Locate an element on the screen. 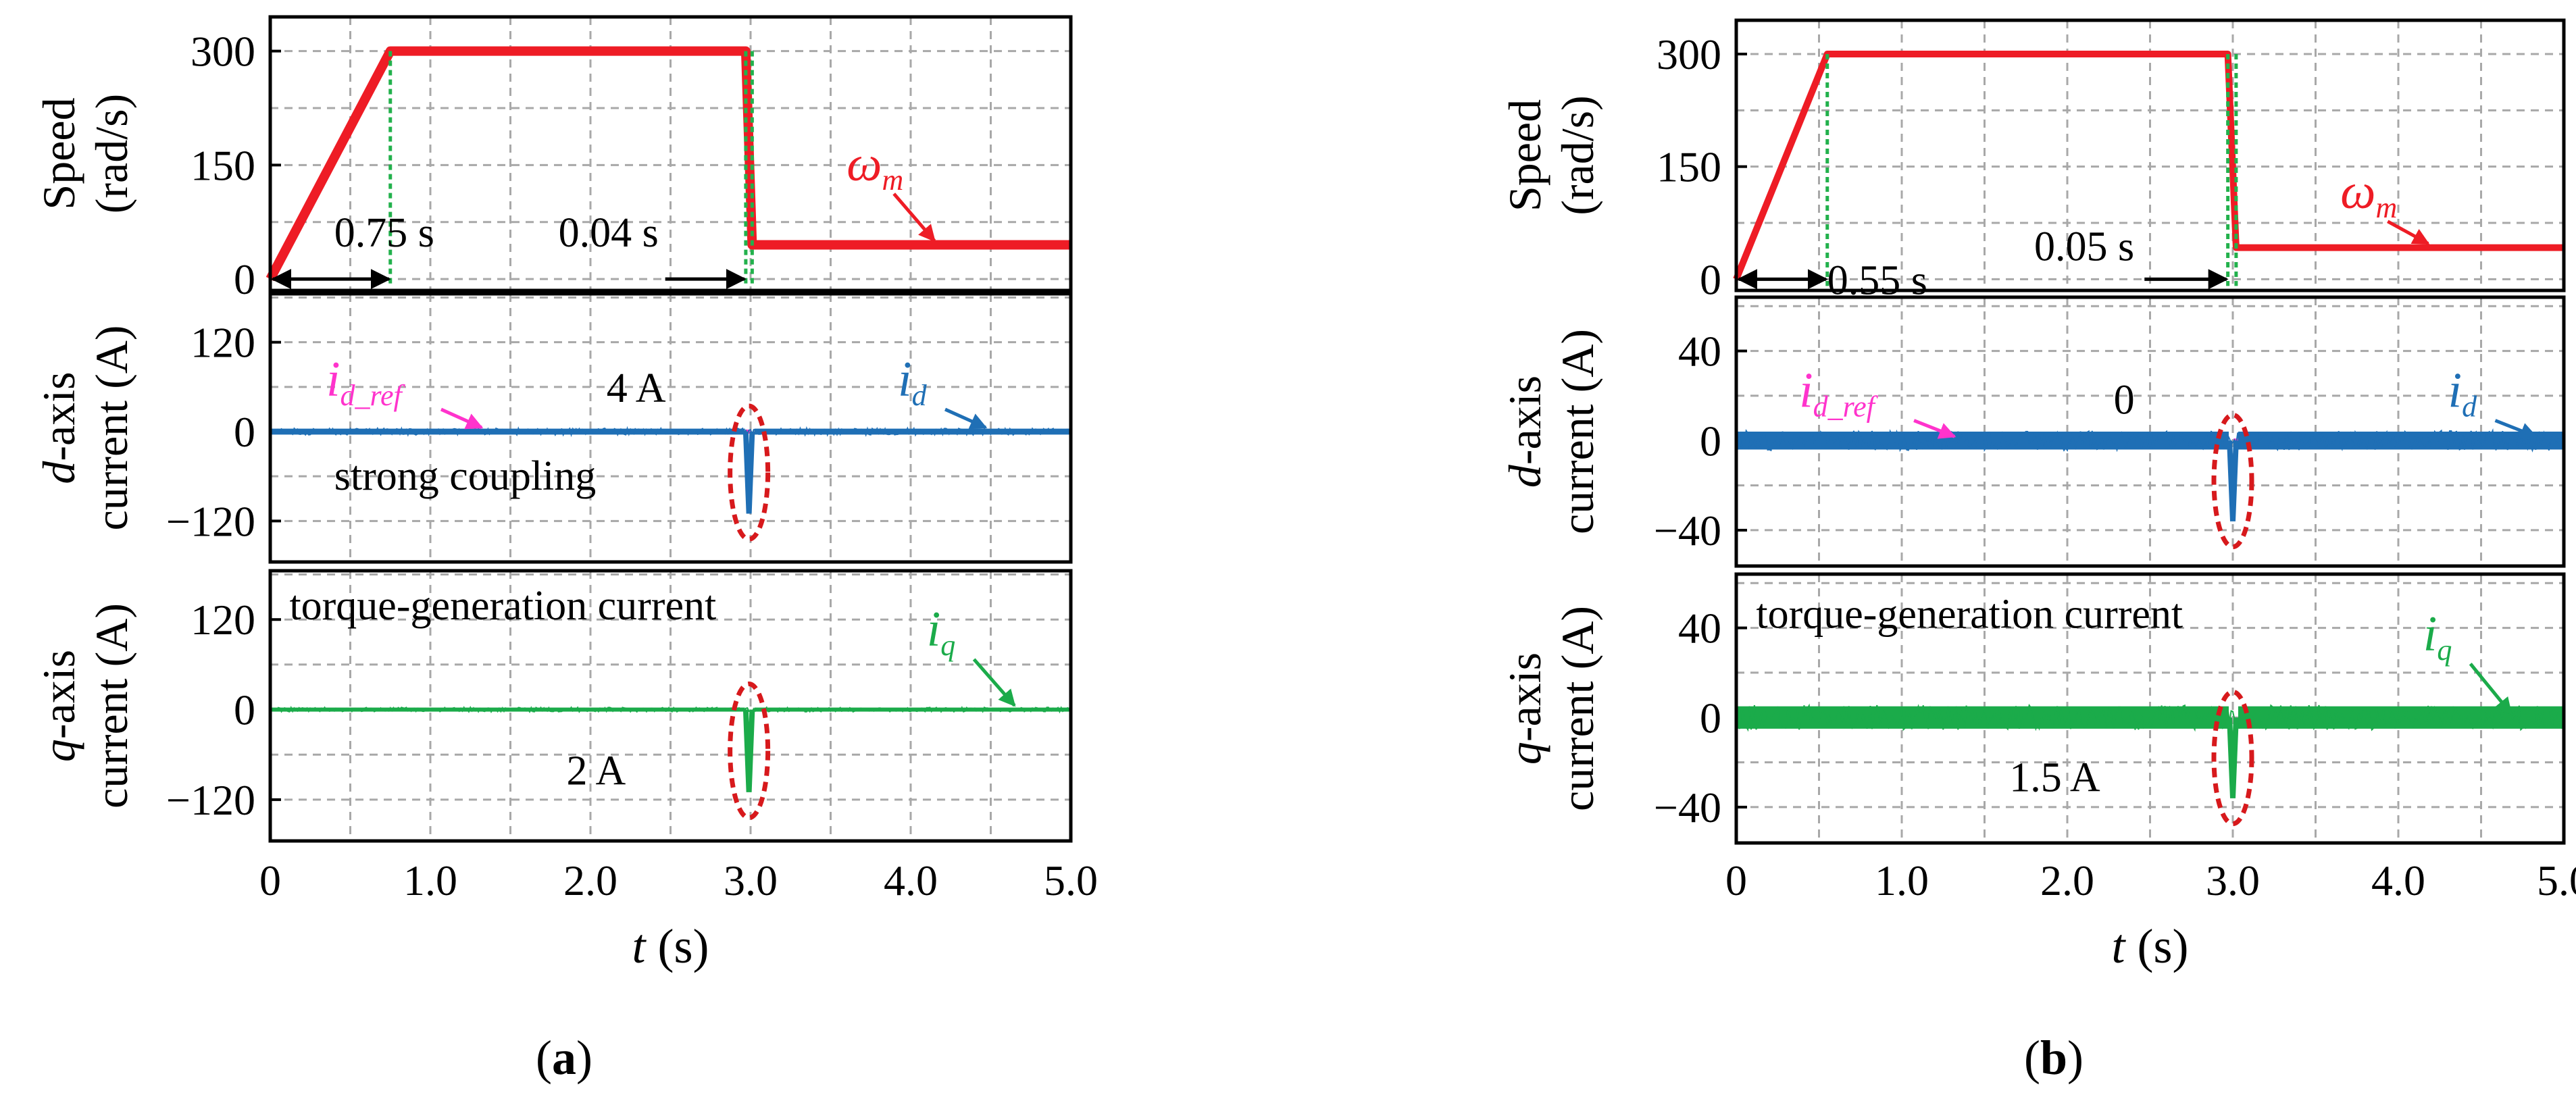  series-label-symbol: ω is located at coordinates (864, 164).